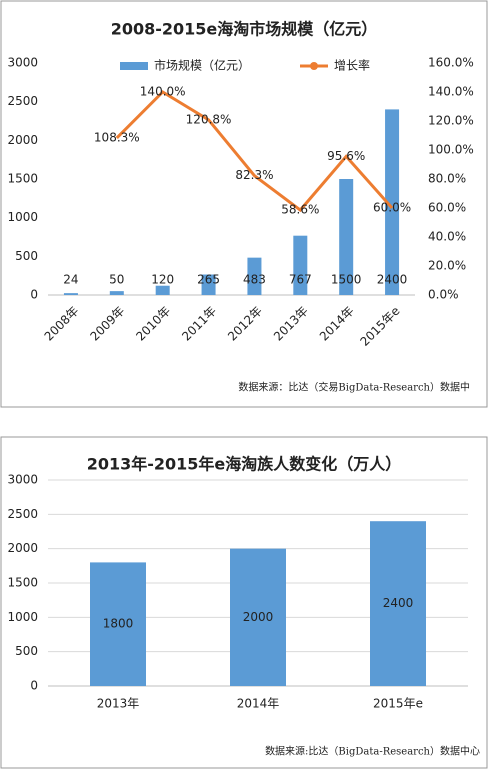 This screenshot has height=769, width=489. What do you see at coordinates (199, 324) in the screenshot?
I see `x-tick-label: 2011年` at bounding box center [199, 324].